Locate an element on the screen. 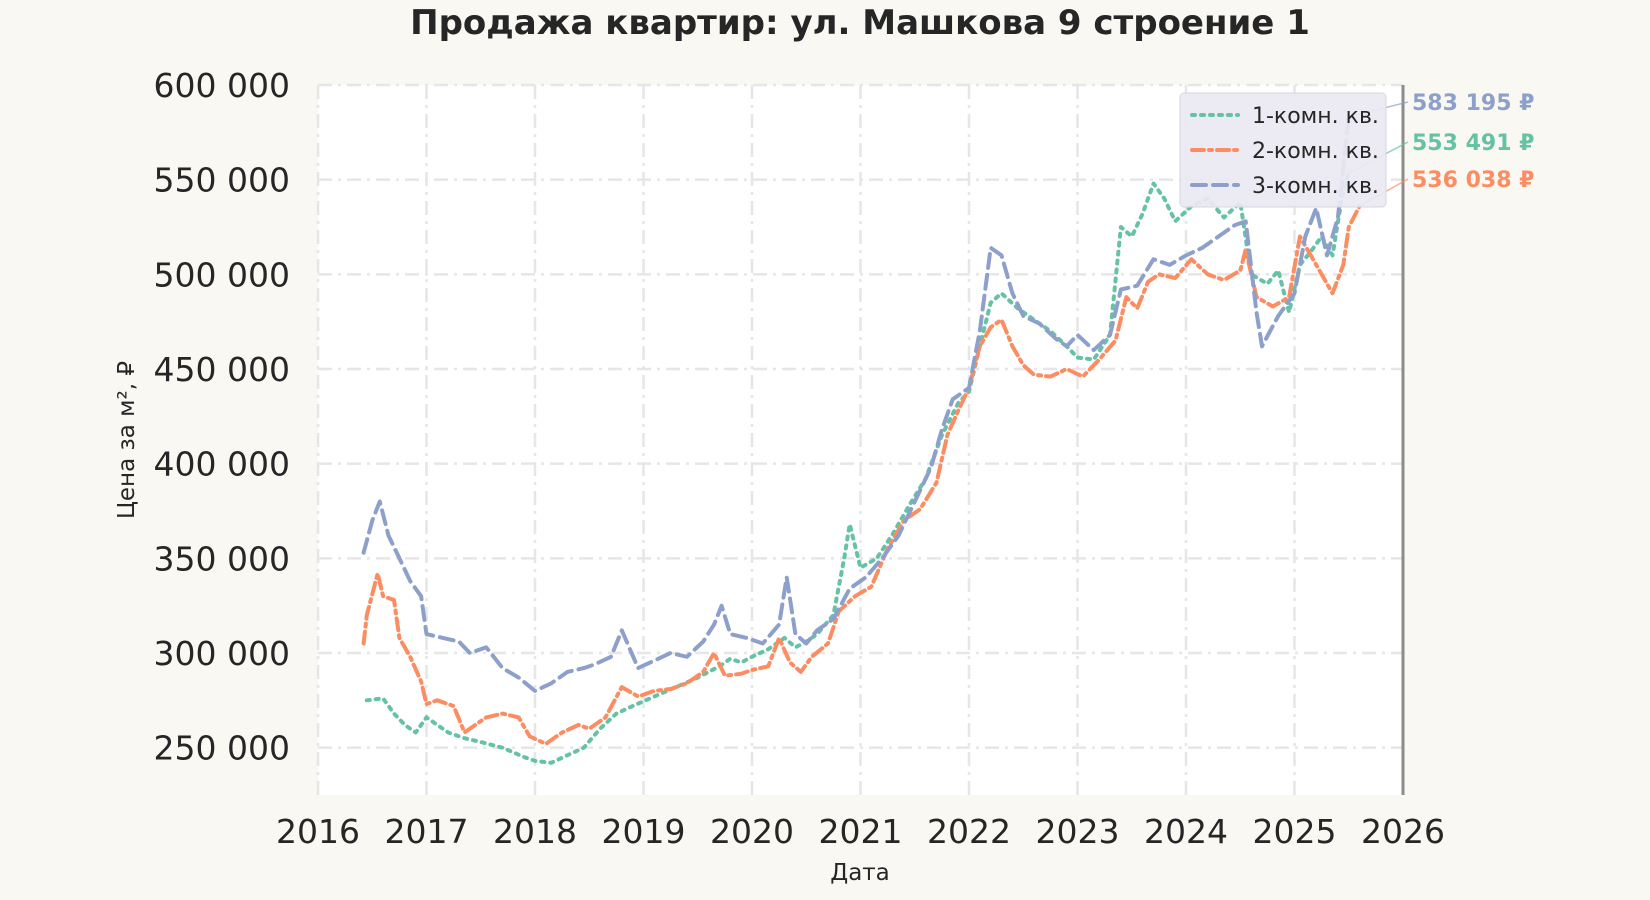  x-tick-label: 2022 is located at coordinates (969, 831).